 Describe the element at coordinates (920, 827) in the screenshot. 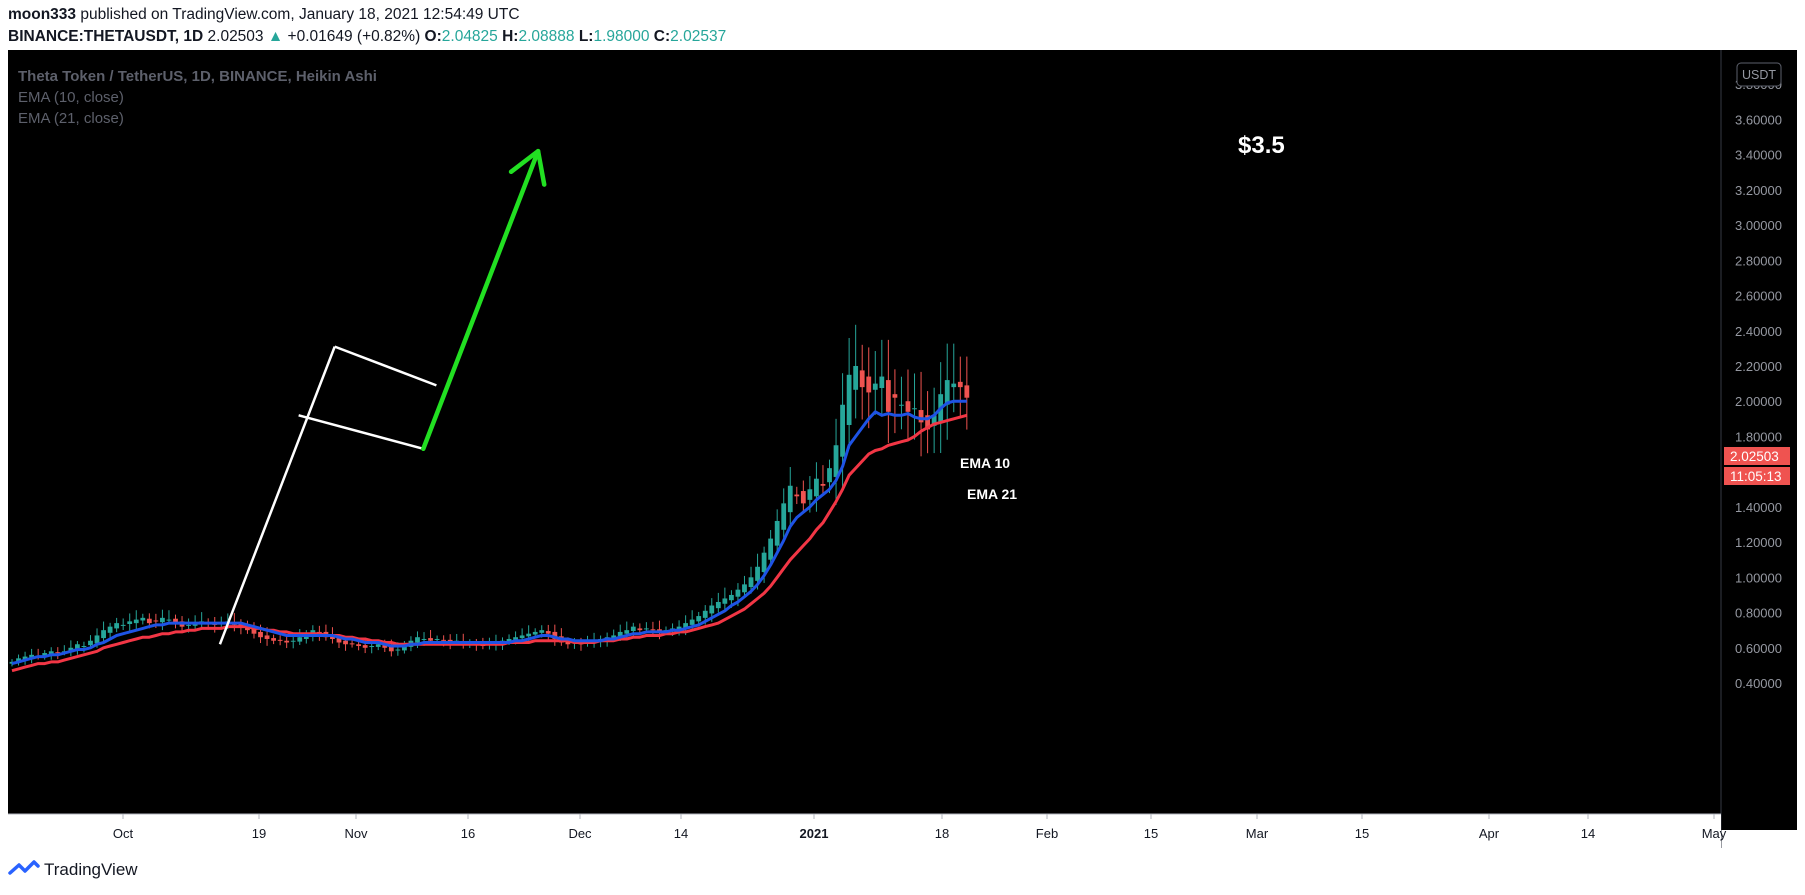

I see `time-ticks: Oct 19 Nov 16 Dec 14 2021 18 Feb 15 Mar 15 Apr 14 May` at that location.